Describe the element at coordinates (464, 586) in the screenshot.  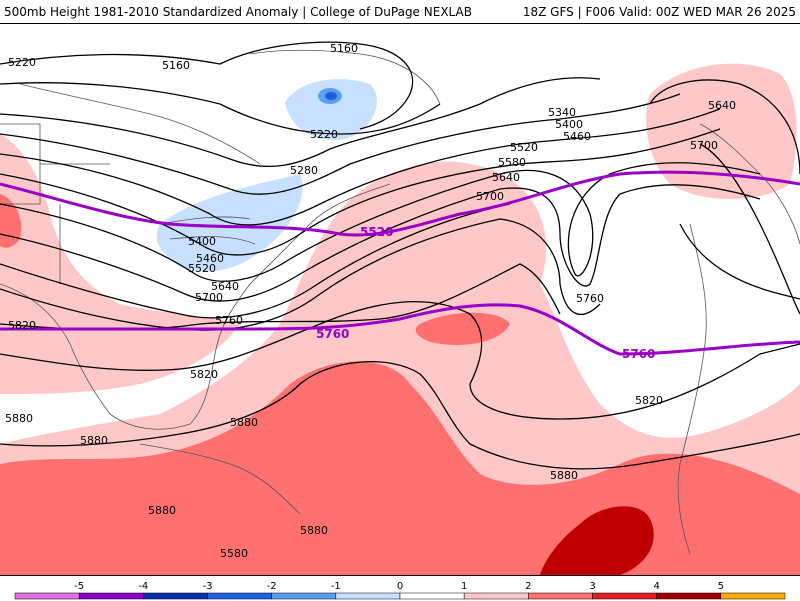
I see `colorbar-tick-label: 1` at that location.